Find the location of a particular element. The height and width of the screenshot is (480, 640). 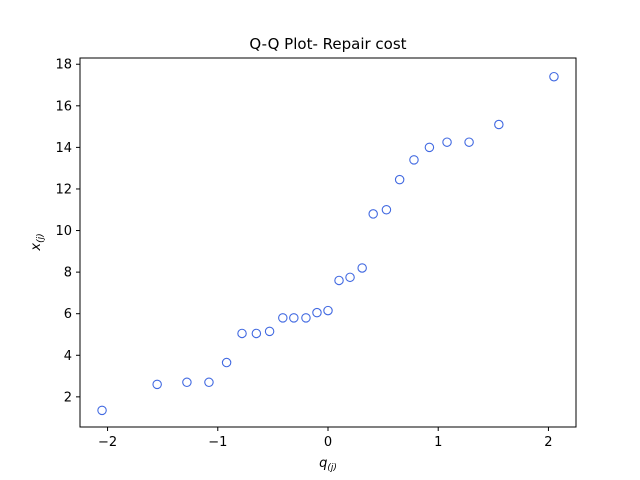

y-axis-label-sub: (j) is located at coordinates (41, 238).